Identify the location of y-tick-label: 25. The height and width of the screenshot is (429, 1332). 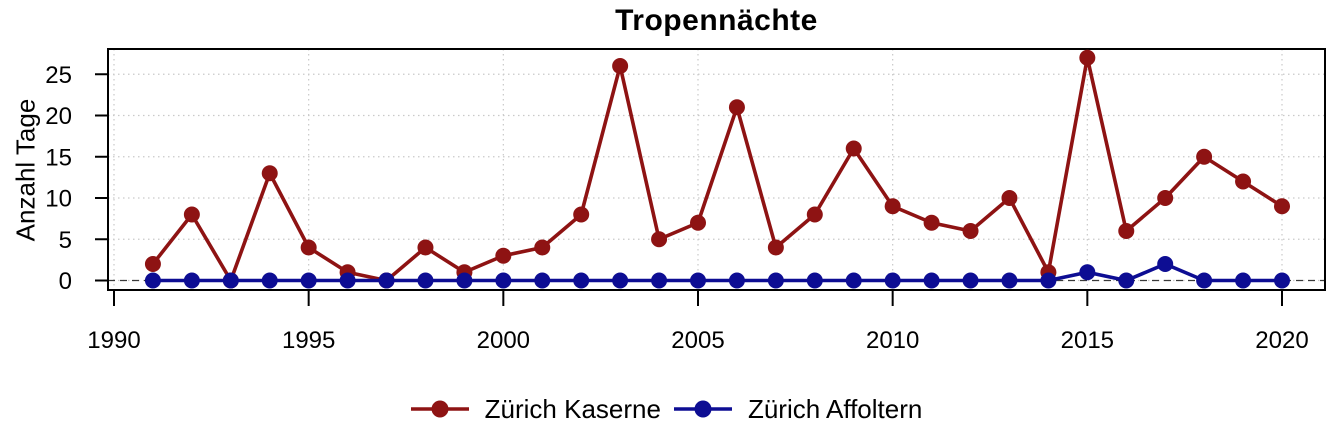
(58, 75).